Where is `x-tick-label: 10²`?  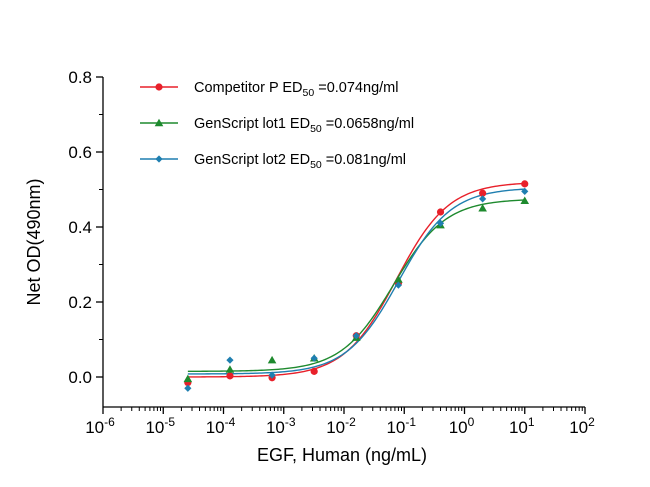
x-tick-label: 10² is located at coordinates (582, 426).